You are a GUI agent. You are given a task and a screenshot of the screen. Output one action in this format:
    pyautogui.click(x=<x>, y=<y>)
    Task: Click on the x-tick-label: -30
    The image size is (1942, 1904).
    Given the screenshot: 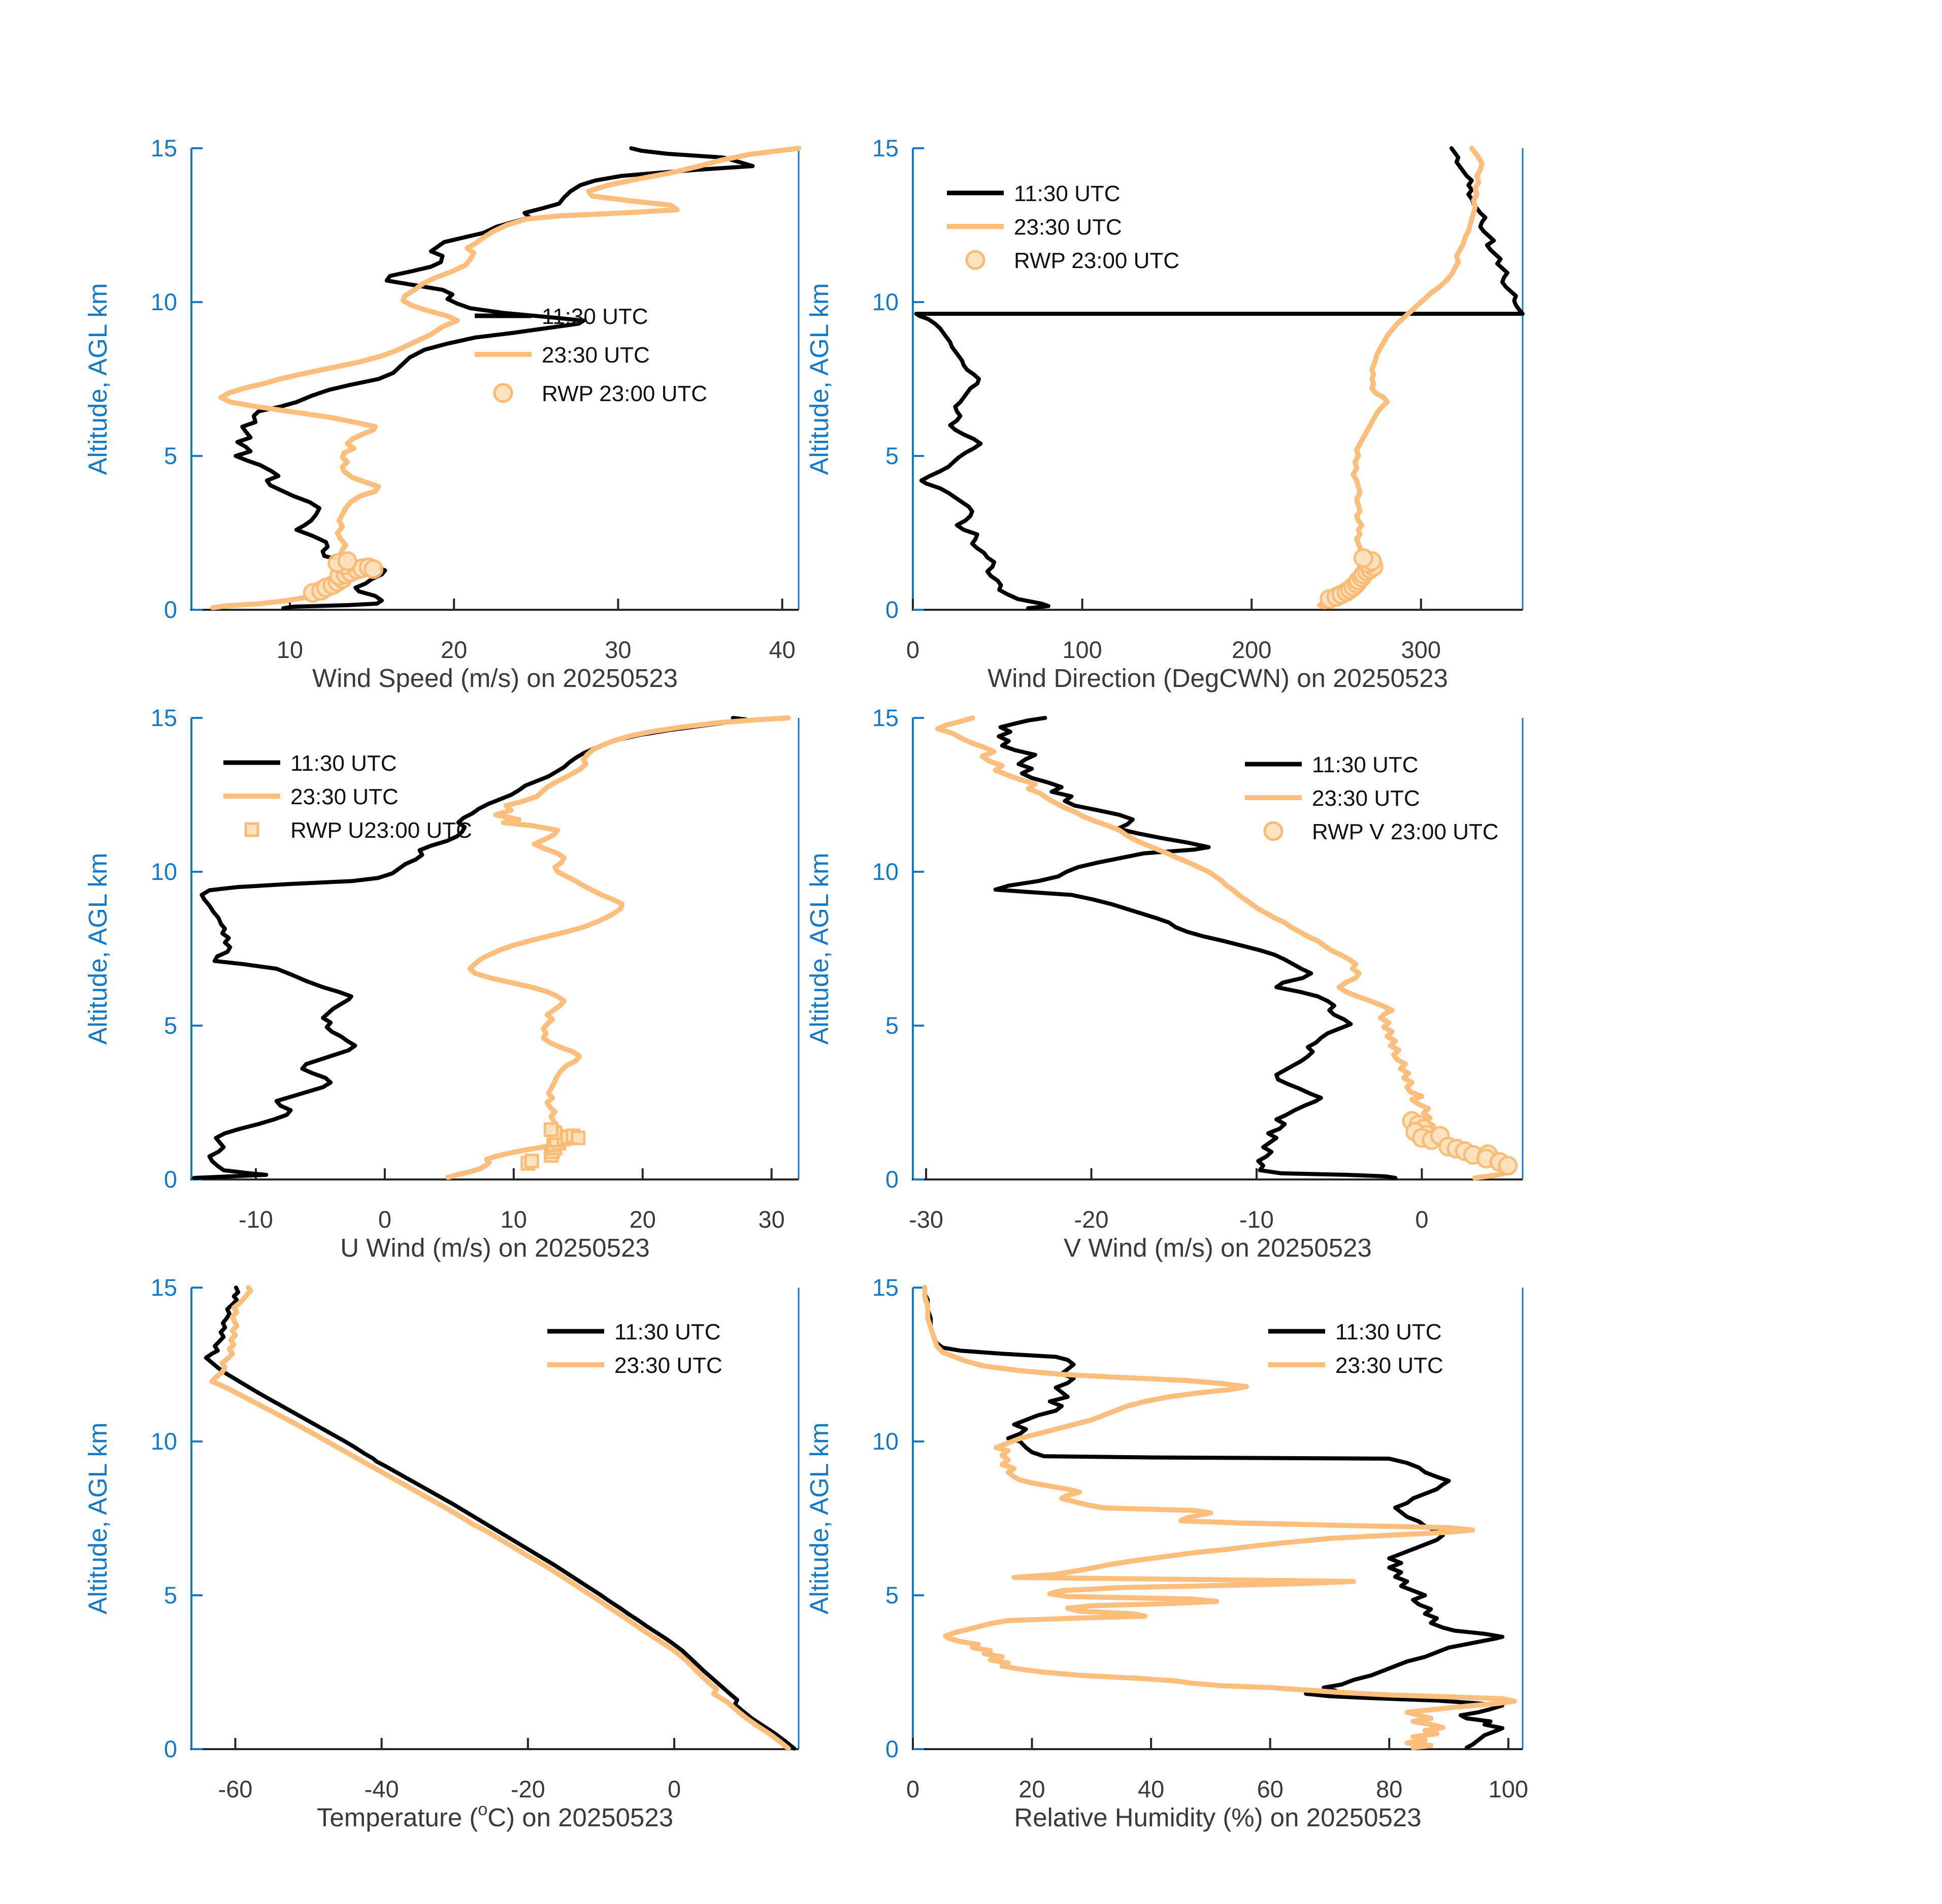 What is the action you would take?
    pyautogui.click(x=926, y=1219)
    